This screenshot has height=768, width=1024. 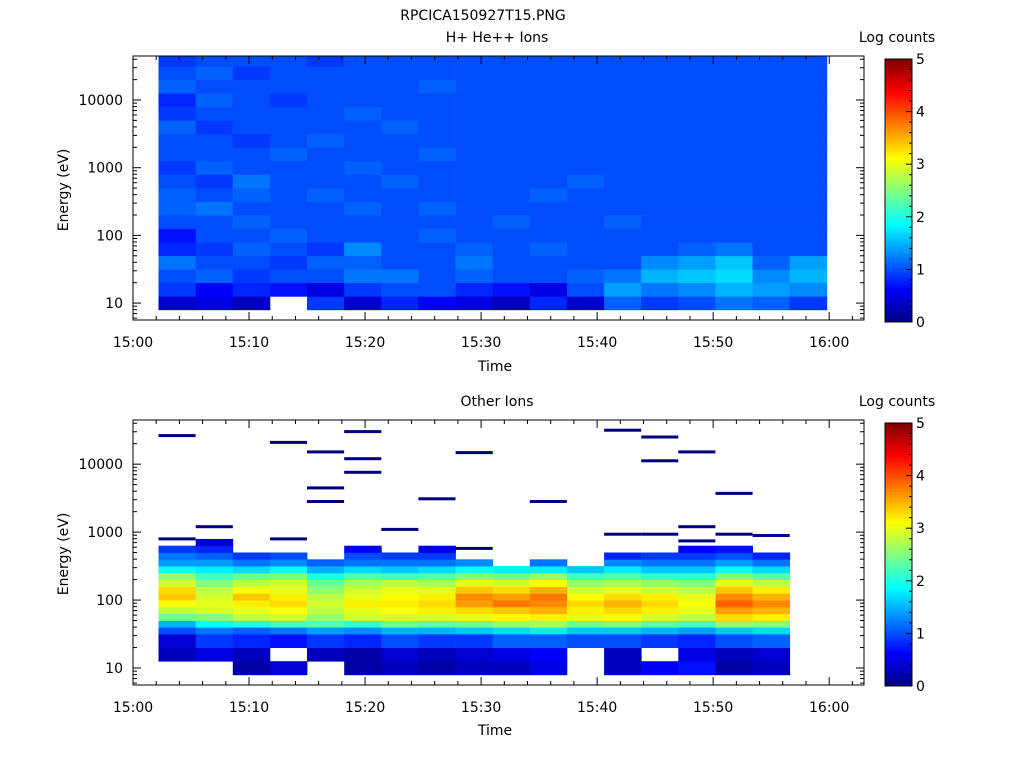 What do you see at coordinates (64, 190) in the screenshot?
I see `y-axis-label: Energy (eV)` at bounding box center [64, 190].